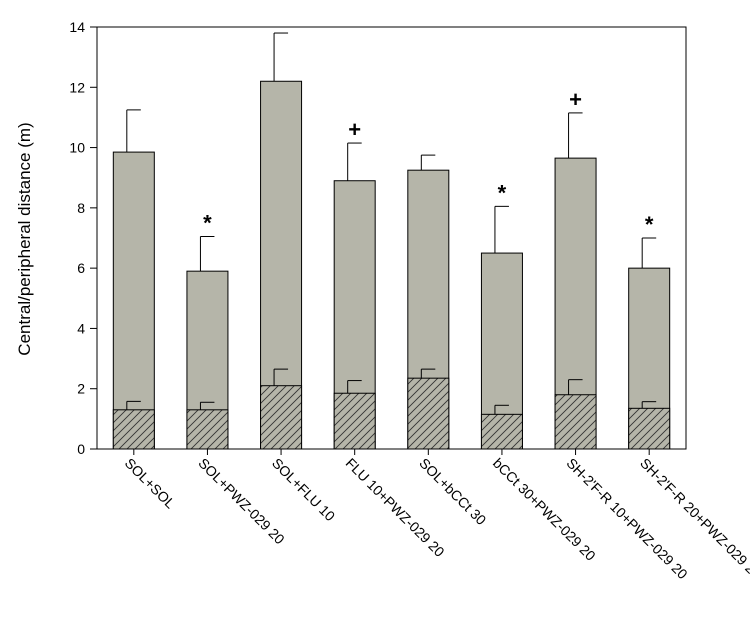 Image resolution: width=750 pixels, height=624 pixels. I want to click on bar-total, so click(133, 300).